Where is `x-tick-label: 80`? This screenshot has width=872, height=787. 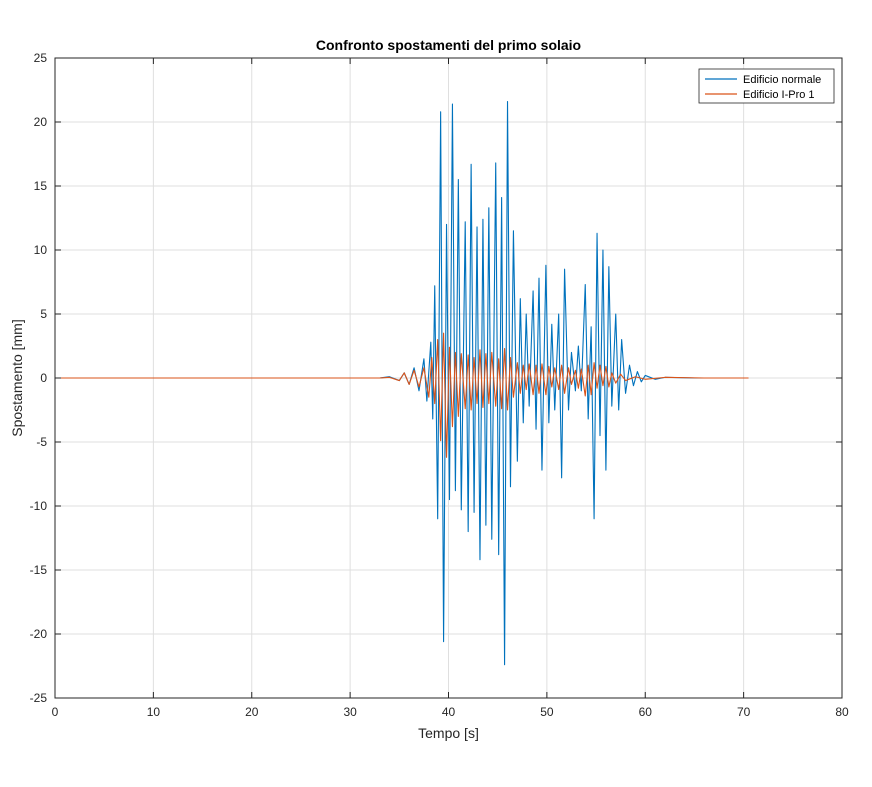
x-tick-label: 80 is located at coordinates (842, 712).